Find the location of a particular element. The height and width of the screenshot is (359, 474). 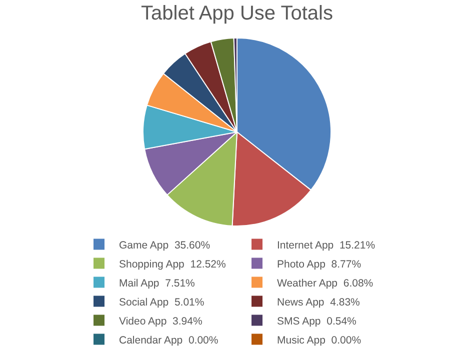

legend-label: SMS App 0.54% is located at coordinates (316, 321).